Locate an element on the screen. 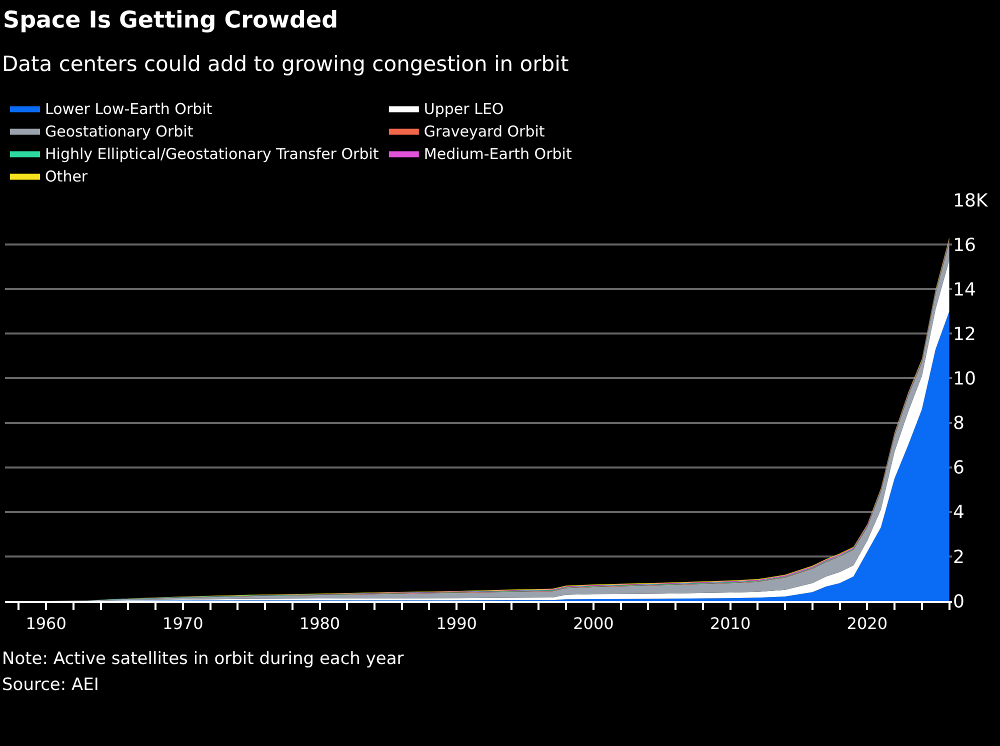 Image resolution: width=1000 pixels, height=746 pixels. x-tick-label: 1990 is located at coordinates (456, 624).